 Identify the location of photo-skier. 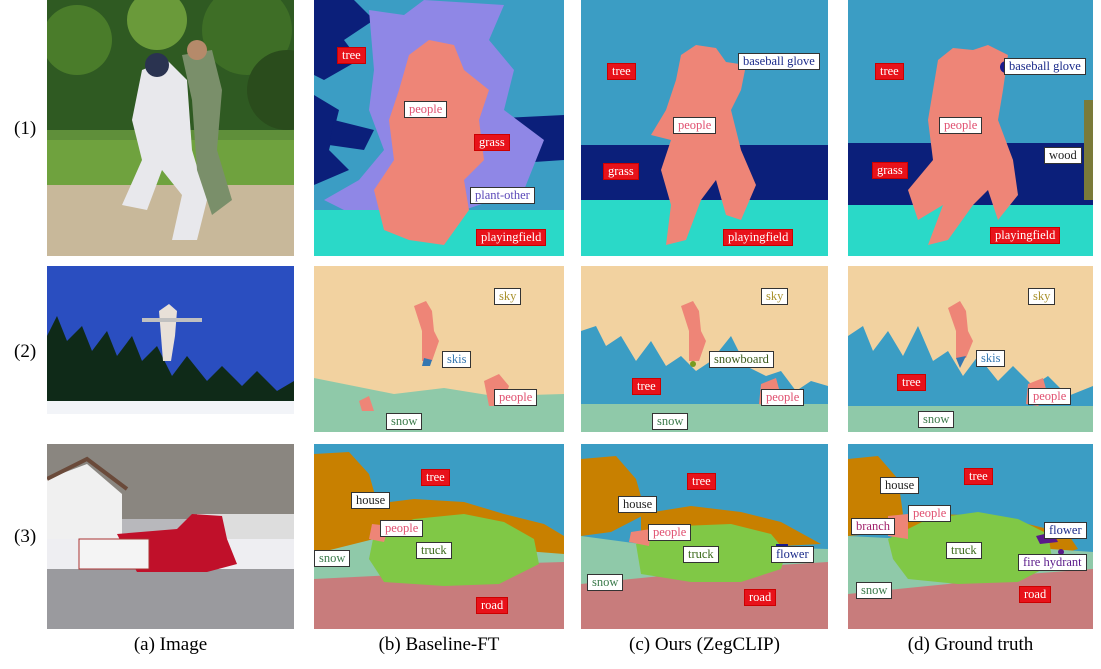
(170, 340).